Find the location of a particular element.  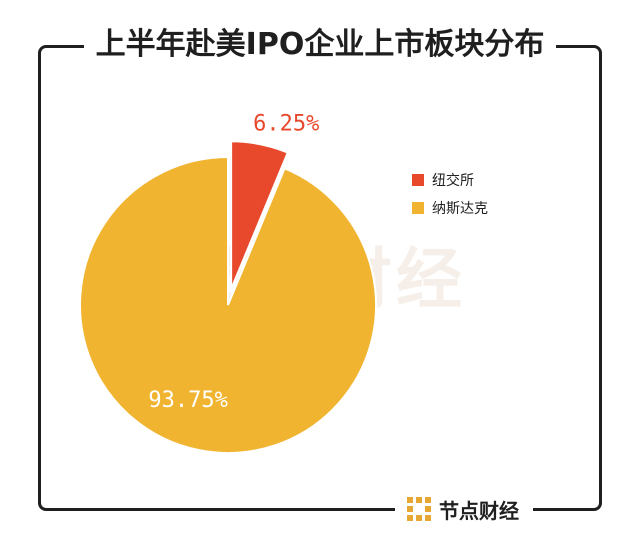

pie-slice-nyse is located at coordinates (260, 215).